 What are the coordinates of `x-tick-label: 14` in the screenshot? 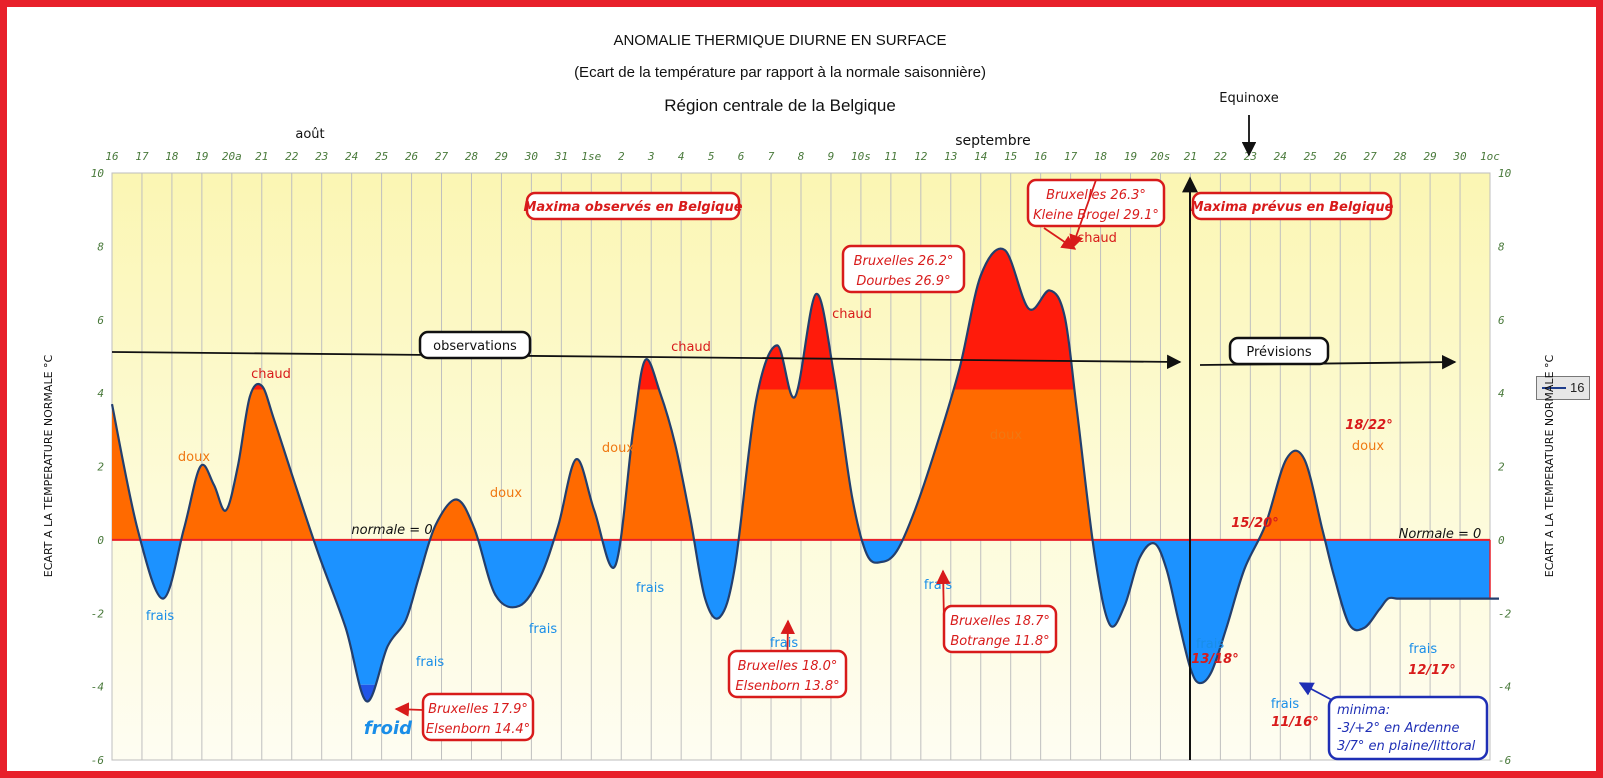 It's located at (980, 156).